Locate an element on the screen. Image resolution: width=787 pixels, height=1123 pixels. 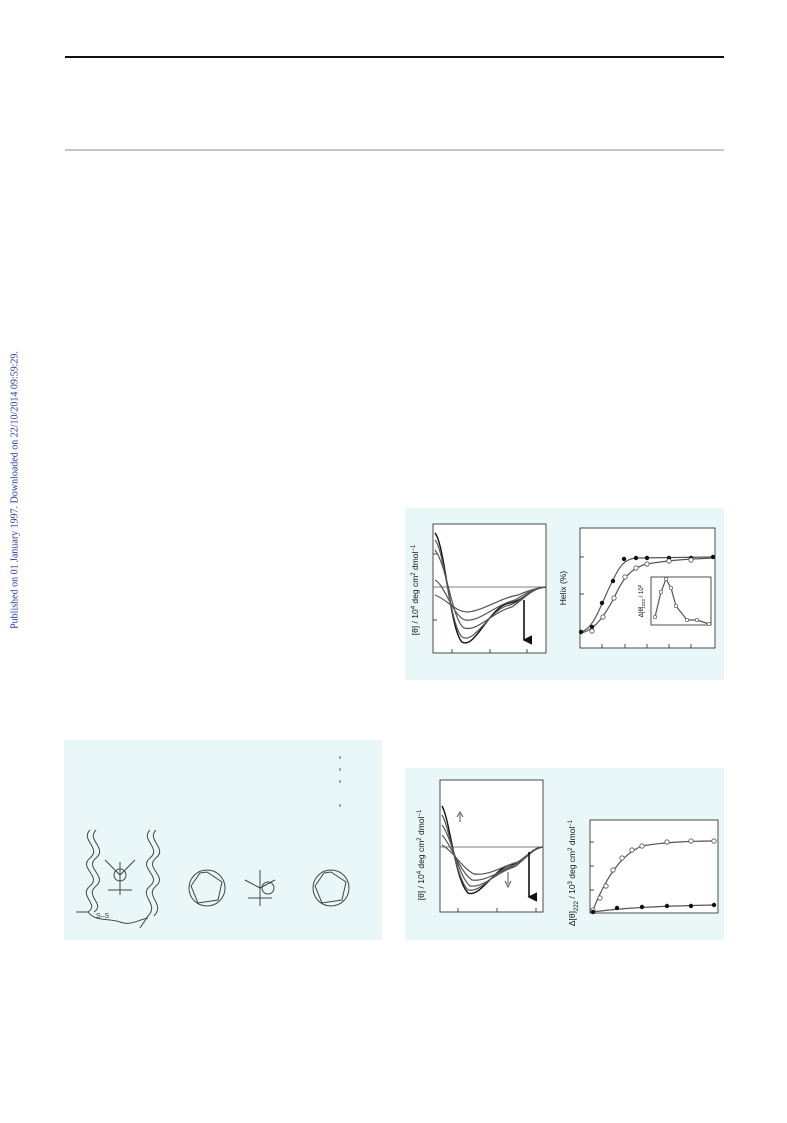
arrow-up is located at coordinates (460, 816).